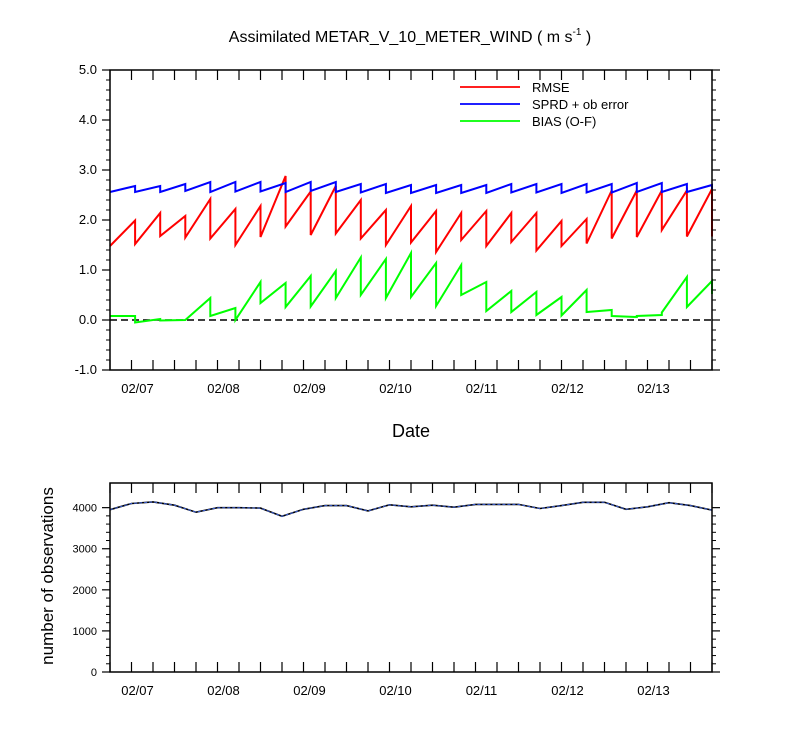 Image resolution: width=800 pixels, height=750 pixels. What do you see at coordinates (577, 32) in the screenshot?
I see `chart-title-exponent: -1` at bounding box center [577, 32].